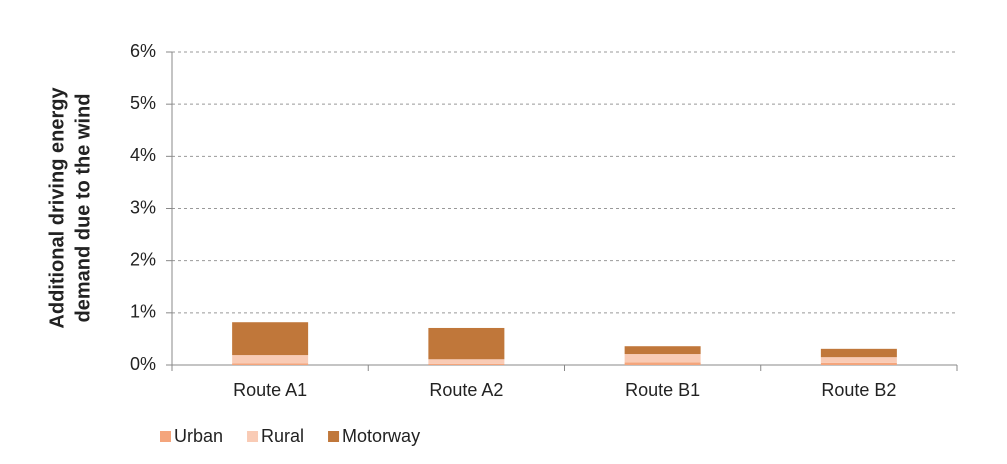 The height and width of the screenshot is (464, 1007). What do you see at coordinates (270, 390) in the screenshot?
I see `x-tick-label: Route A1` at bounding box center [270, 390].